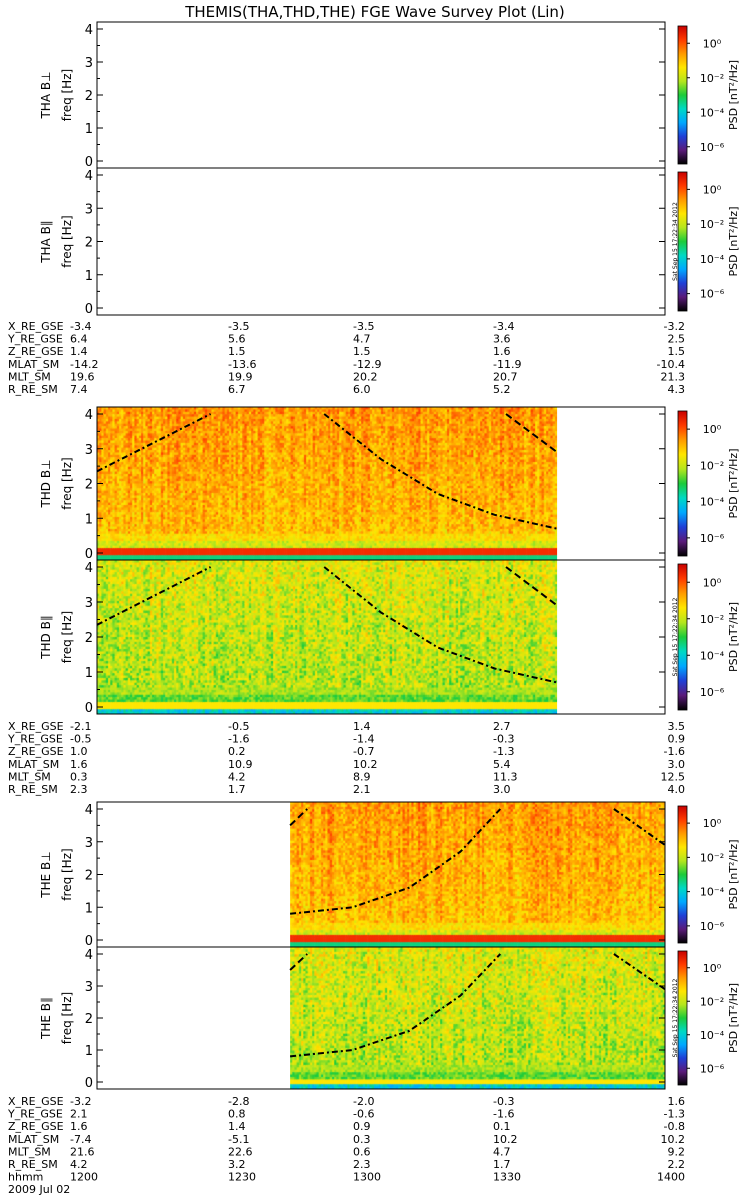 The height and width of the screenshot is (1200, 750). I want to click on panel-ylabel: THD B⊥, so click(46, 483).